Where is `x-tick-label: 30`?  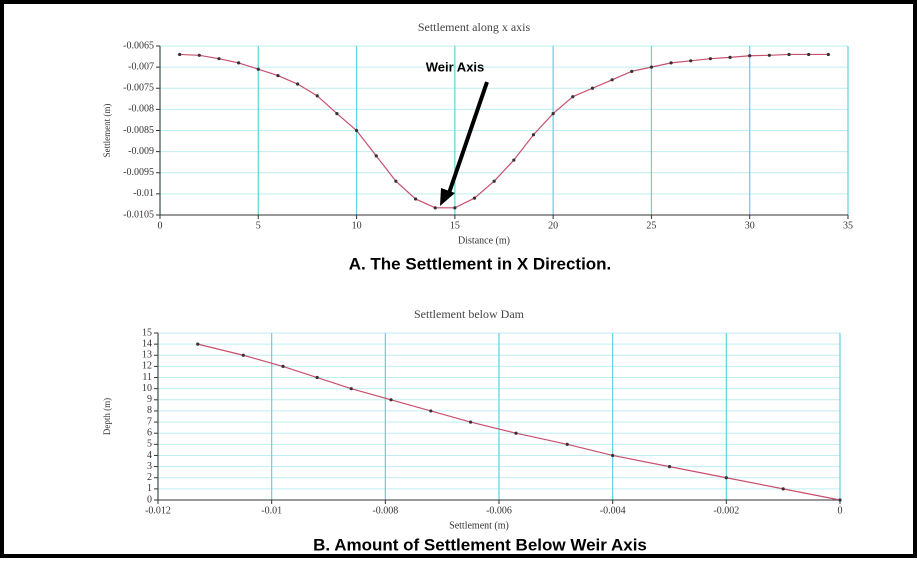 x-tick-label: 30 is located at coordinates (750, 225).